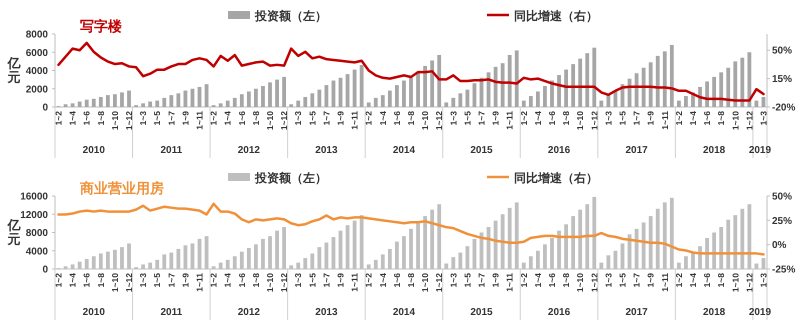 Image resolution: width=800 pixels, height=324 pixels. Describe the element at coordinates (121, 188) in the screenshot. I see `chart-title: 商业营业用房` at that location.